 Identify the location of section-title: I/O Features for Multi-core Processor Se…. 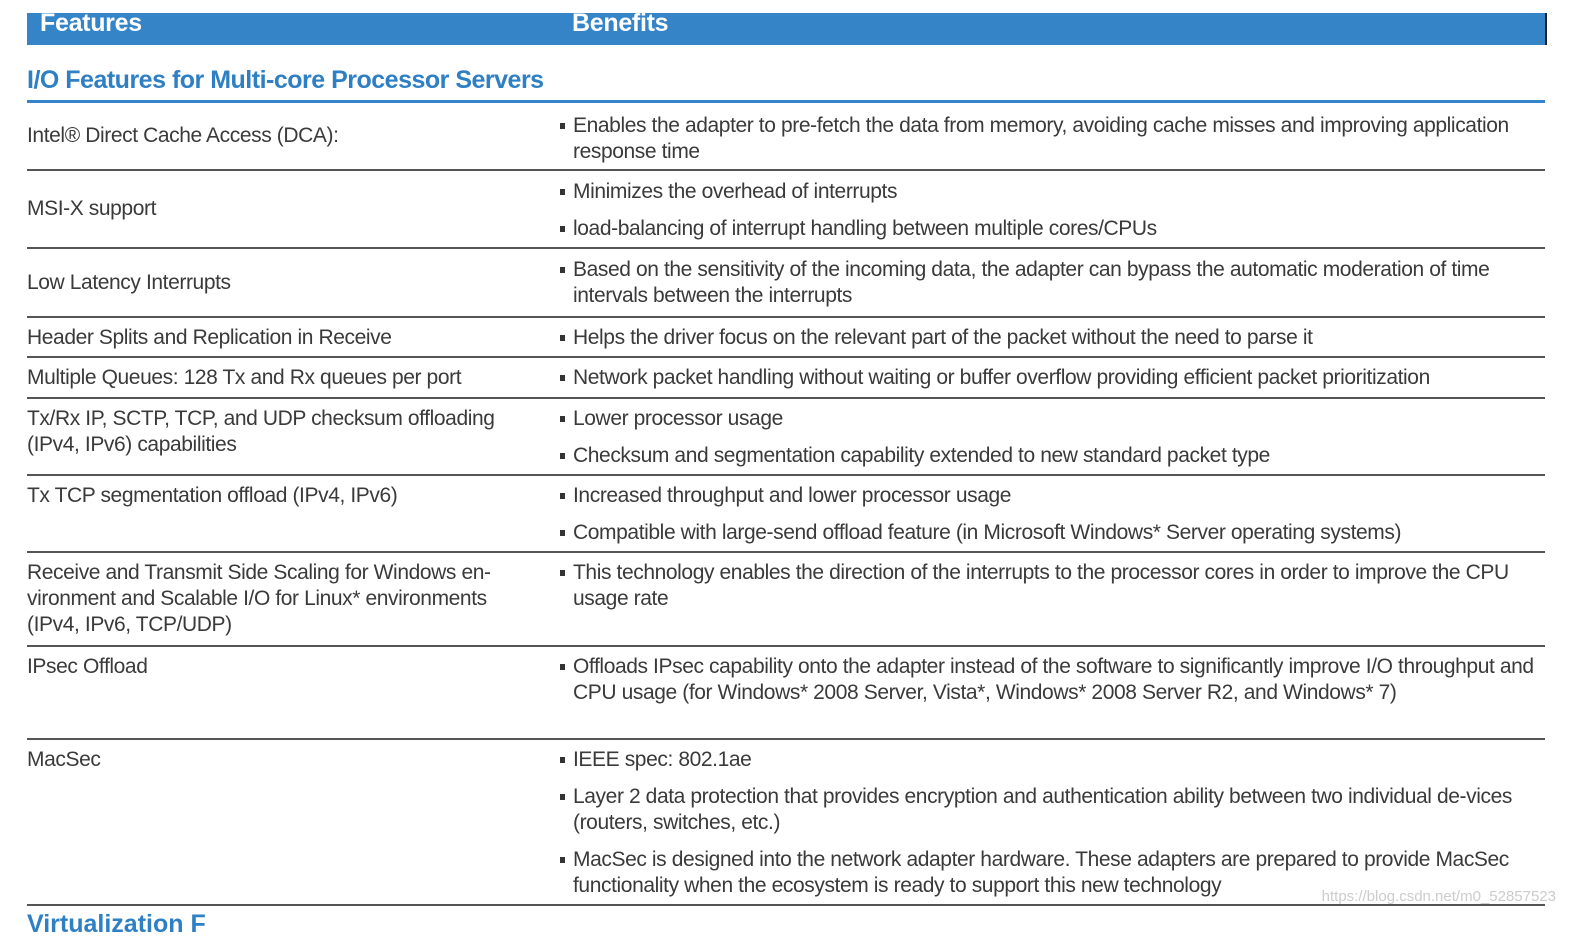
(285, 80).